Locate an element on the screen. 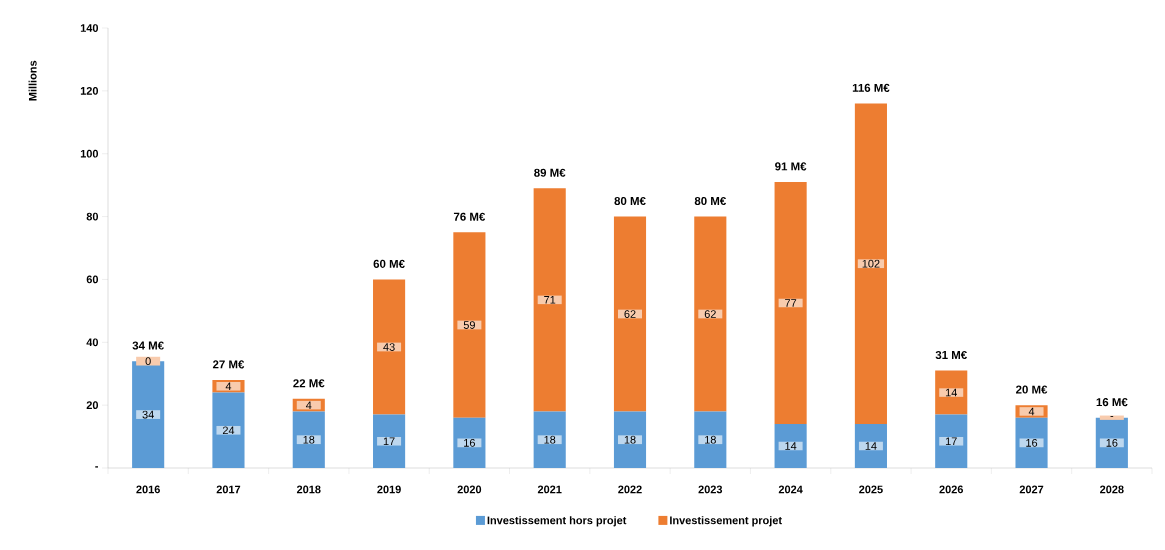  data-label: 24 is located at coordinates (228, 430).